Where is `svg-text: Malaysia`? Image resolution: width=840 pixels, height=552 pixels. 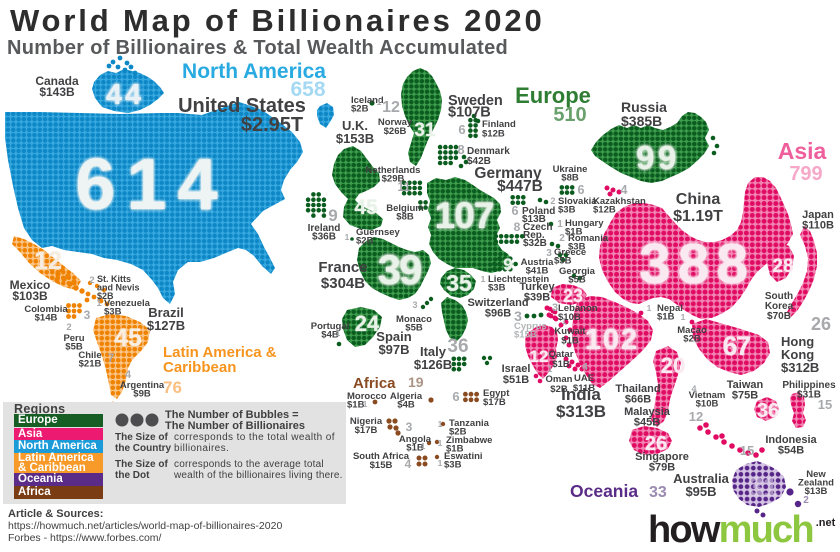
svg-text: Malaysia is located at coordinates (647, 412).